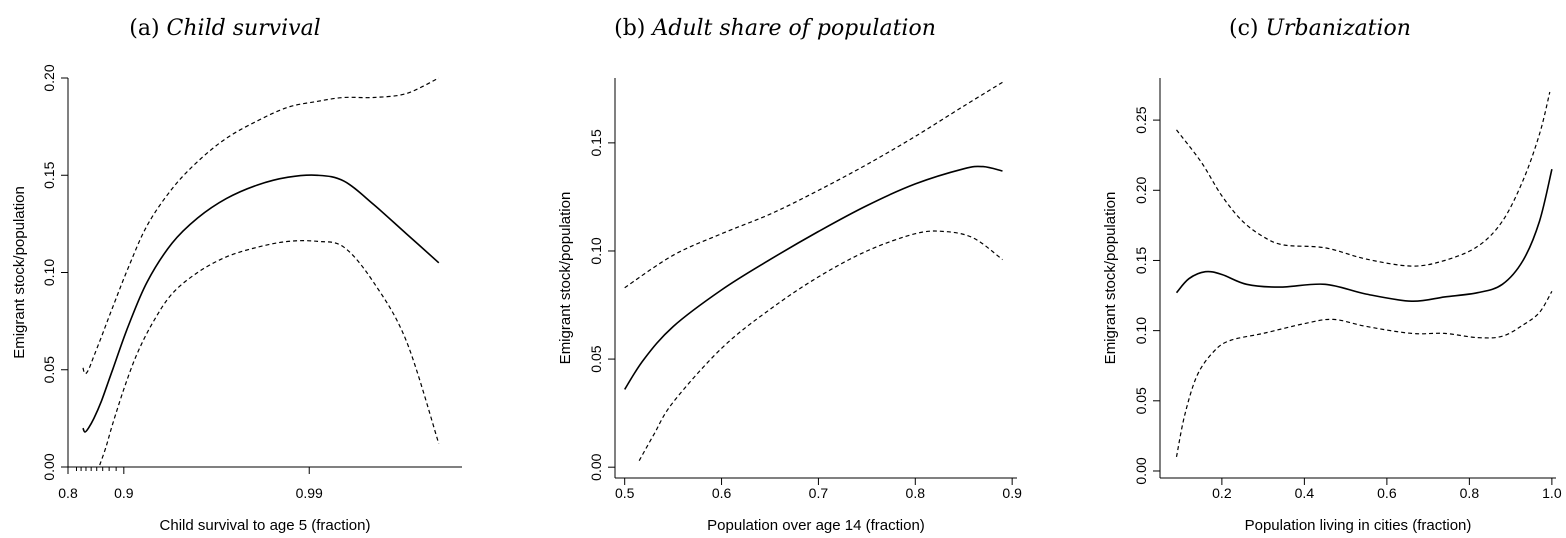 The width and height of the screenshot is (1566, 538). I want to click on panel-title: (c) Urbanization, so click(1320, 28).